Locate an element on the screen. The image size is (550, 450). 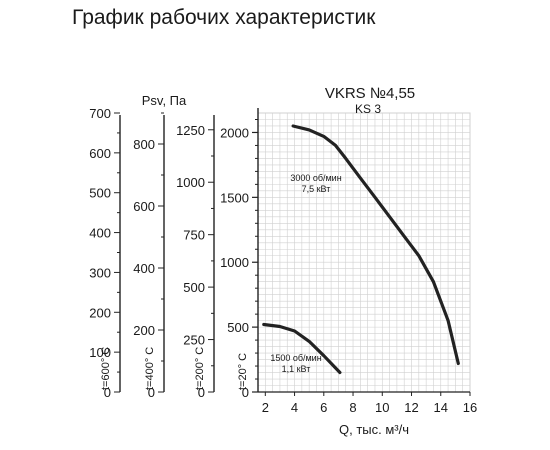
y-axis-label: Psv, Па is located at coordinates (164, 100).